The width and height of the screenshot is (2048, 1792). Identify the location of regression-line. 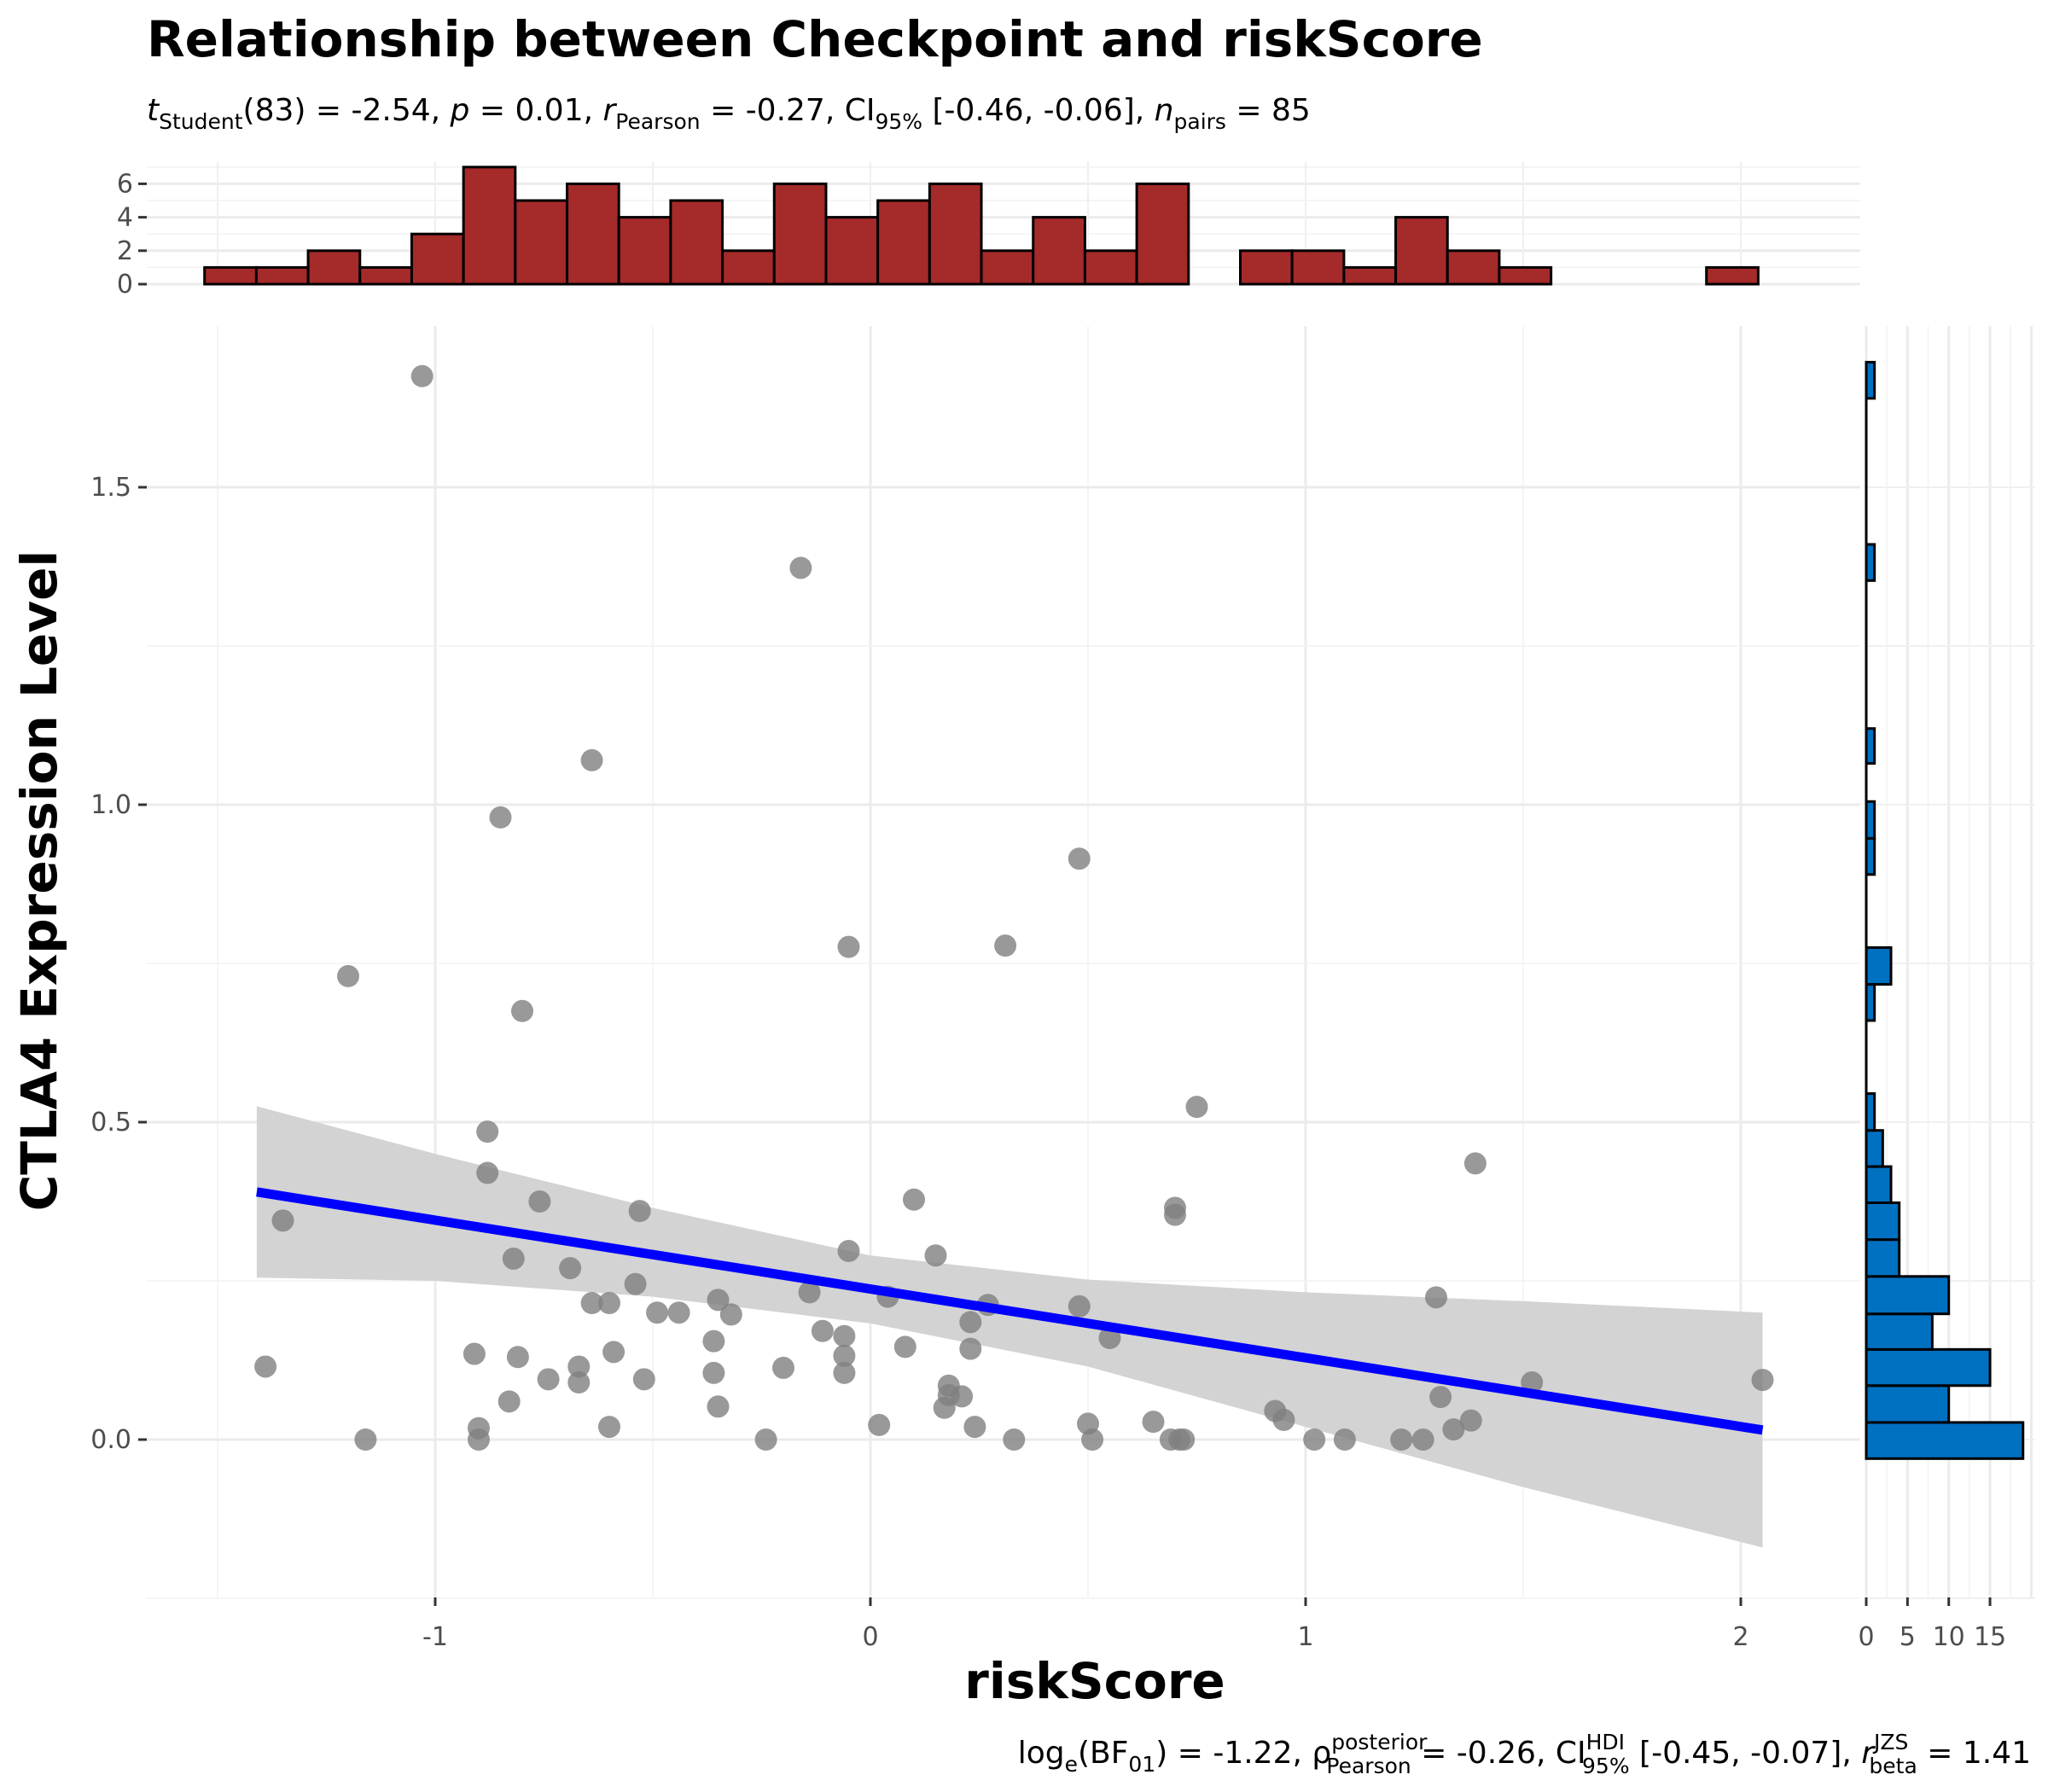
(1010, 1311).